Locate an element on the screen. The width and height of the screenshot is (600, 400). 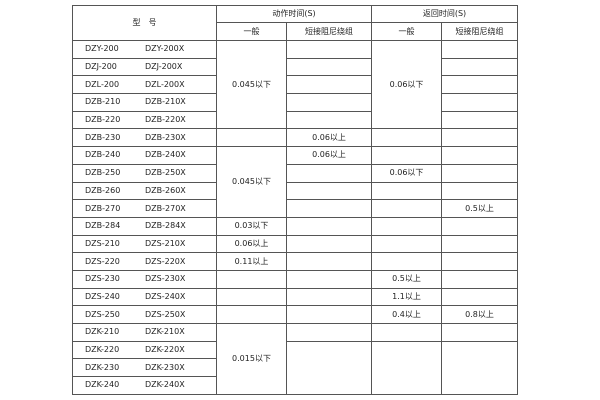
table-row: DZB-270 DZB-270X 0.5以上 is located at coordinates (295, 208).